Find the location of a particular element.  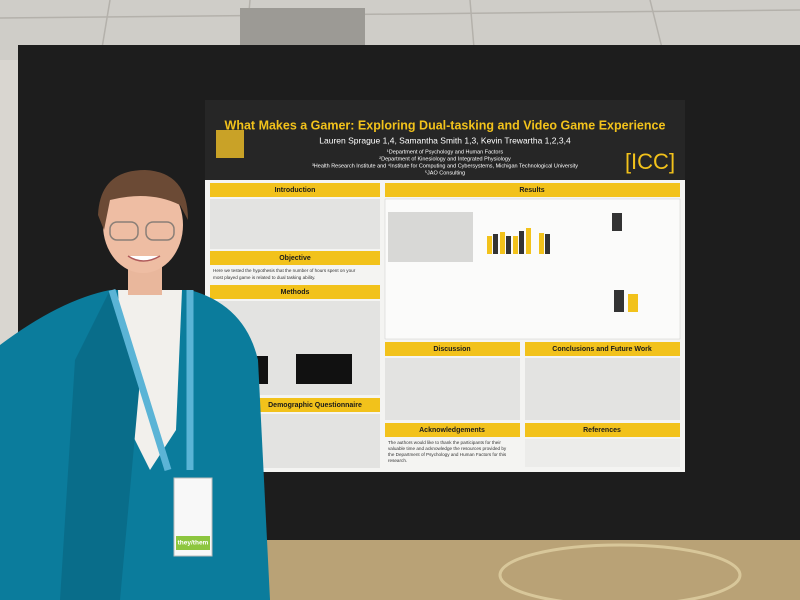

section-title: Introduction is located at coordinates (295, 190).